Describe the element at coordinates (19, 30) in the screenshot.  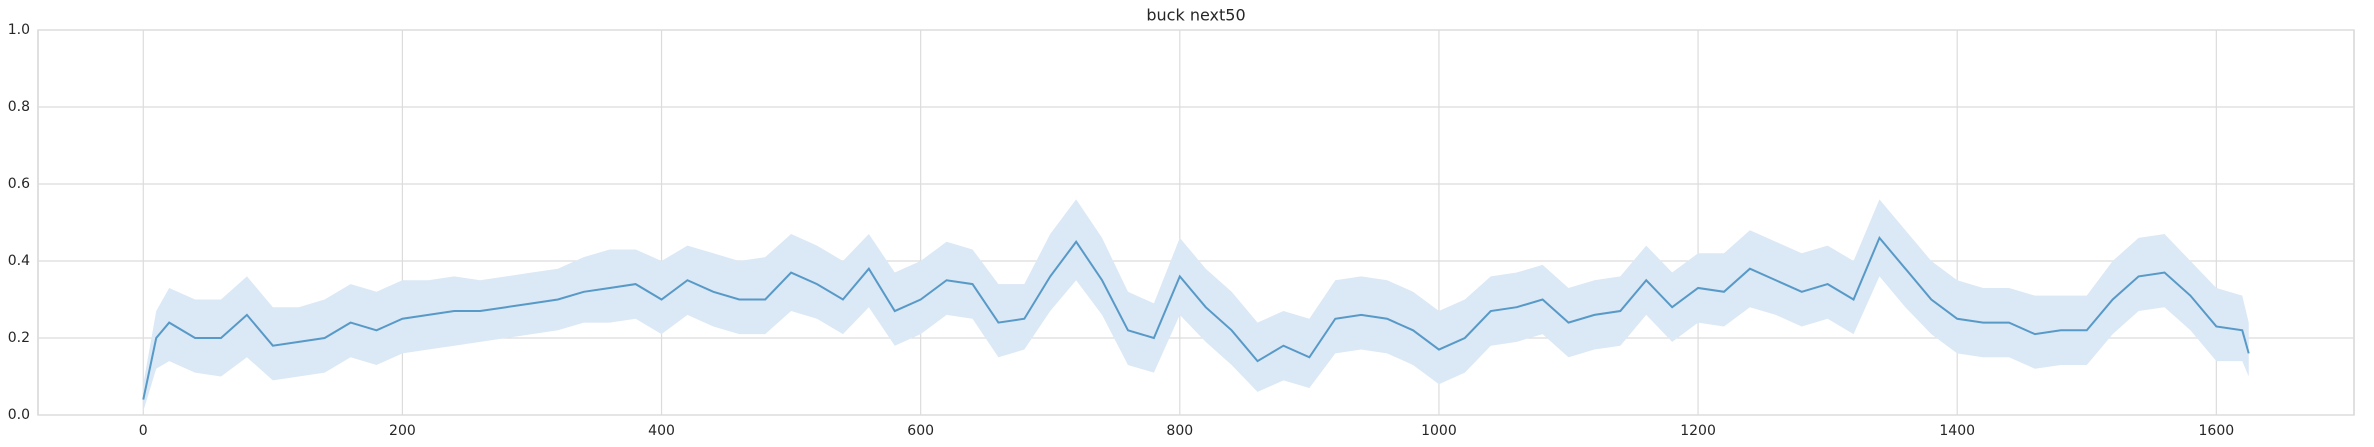
I see `y-tick-label: 1.0` at that location.